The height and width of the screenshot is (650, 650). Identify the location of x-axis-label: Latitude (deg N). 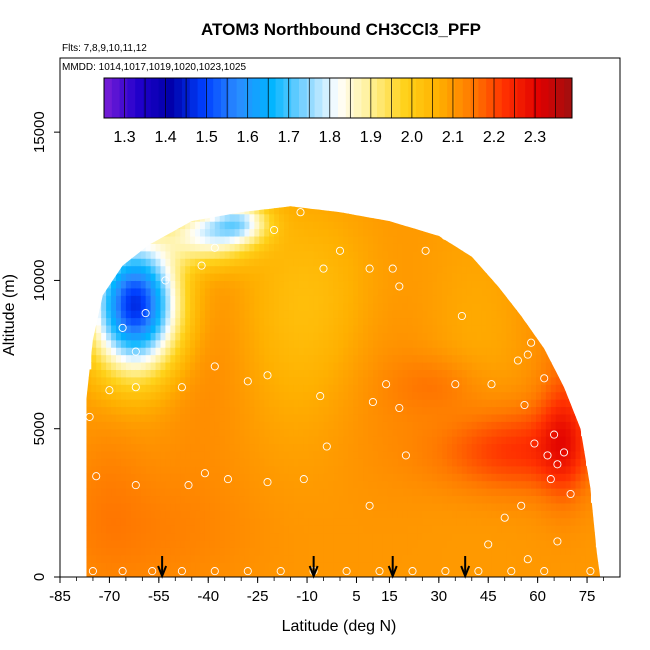
(339, 626).